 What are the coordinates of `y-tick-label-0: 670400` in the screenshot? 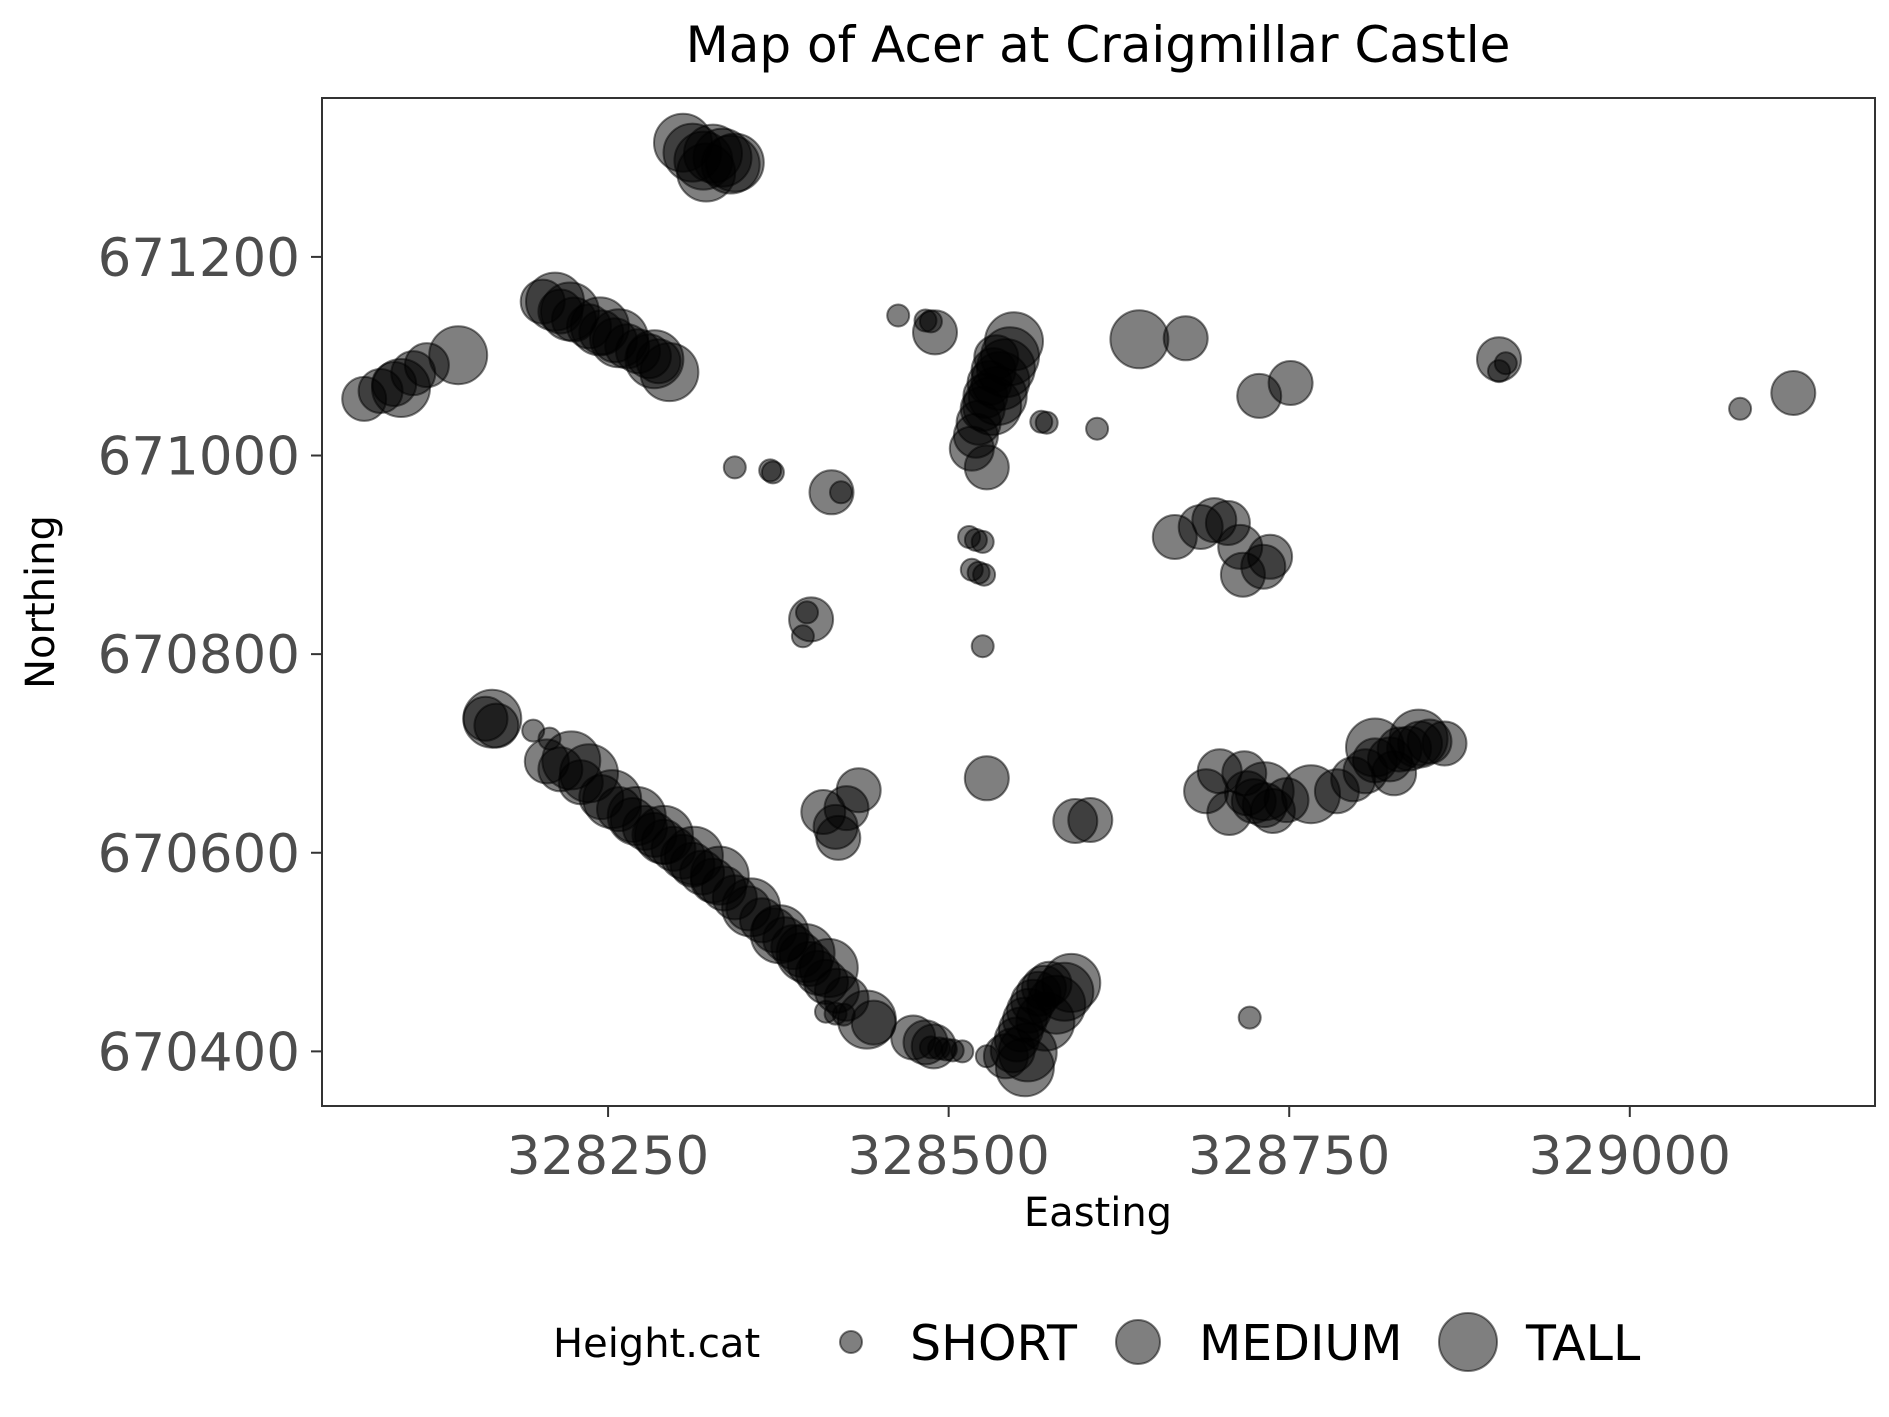 It's located at (199, 1052).